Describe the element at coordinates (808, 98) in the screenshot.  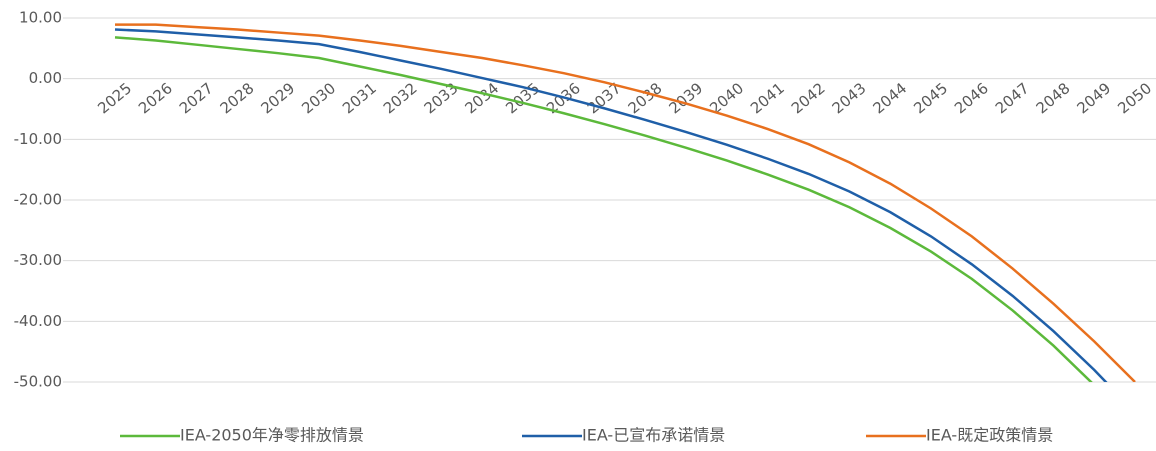
I see `x-tick-label: 2042` at that location.